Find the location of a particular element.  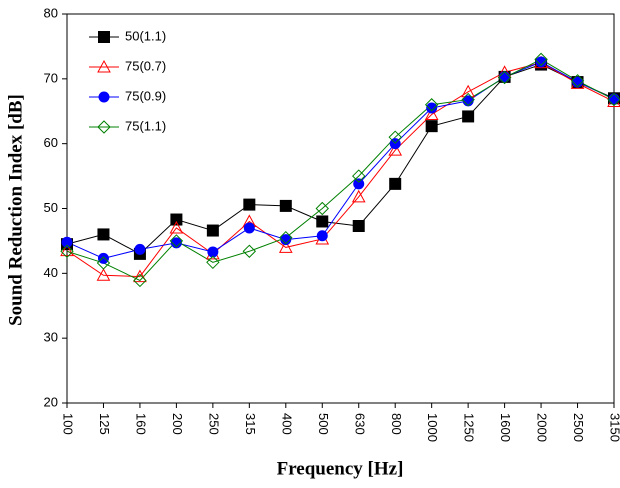

x-tick-label: 630 is located at coordinates (359, 424).